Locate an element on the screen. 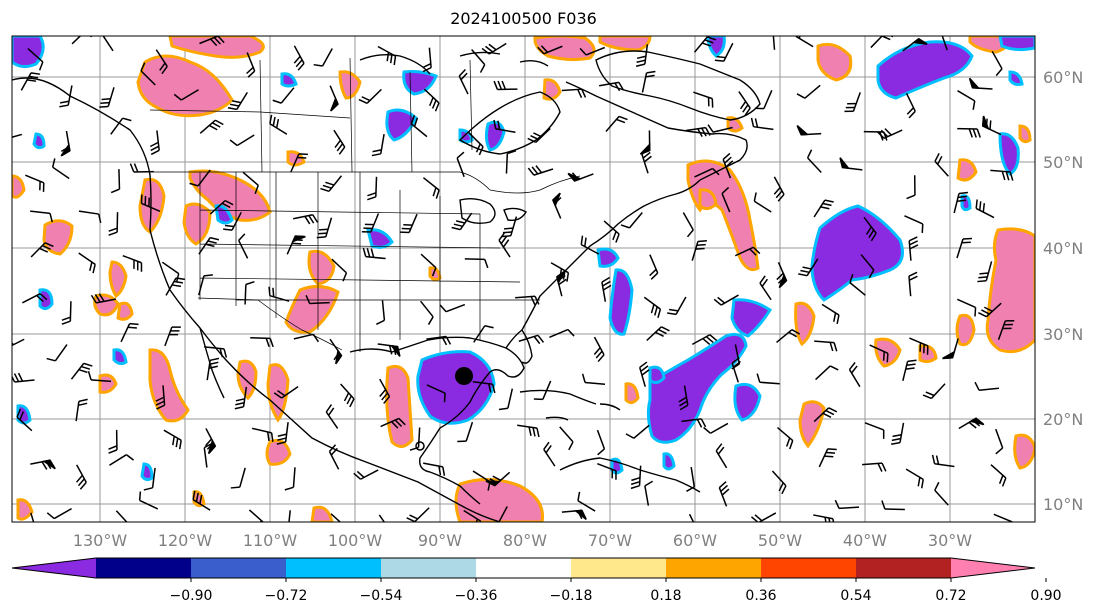 This screenshot has width=1105, height=615. latitude-label: 30°N is located at coordinates (1063, 334).